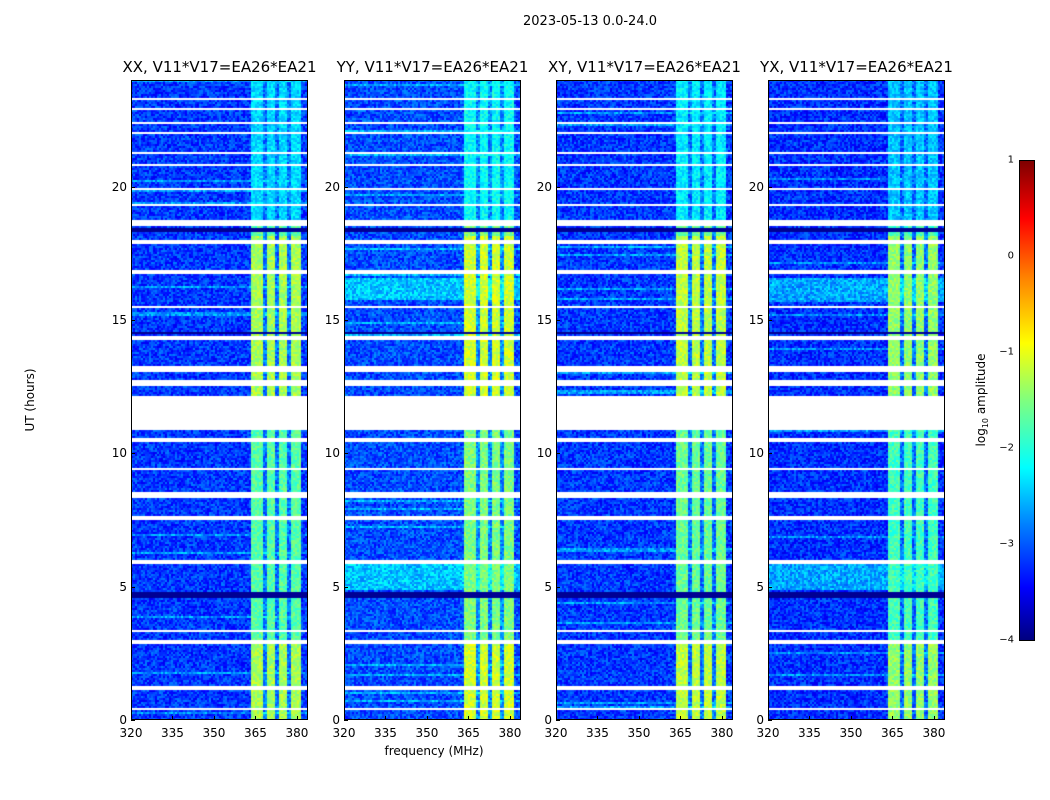 This screenshot has width=1050, height=800. Describe the element at coordinates (1006, 352) in the screenshot. I see `colorbar-tick-label: −1` at that location.